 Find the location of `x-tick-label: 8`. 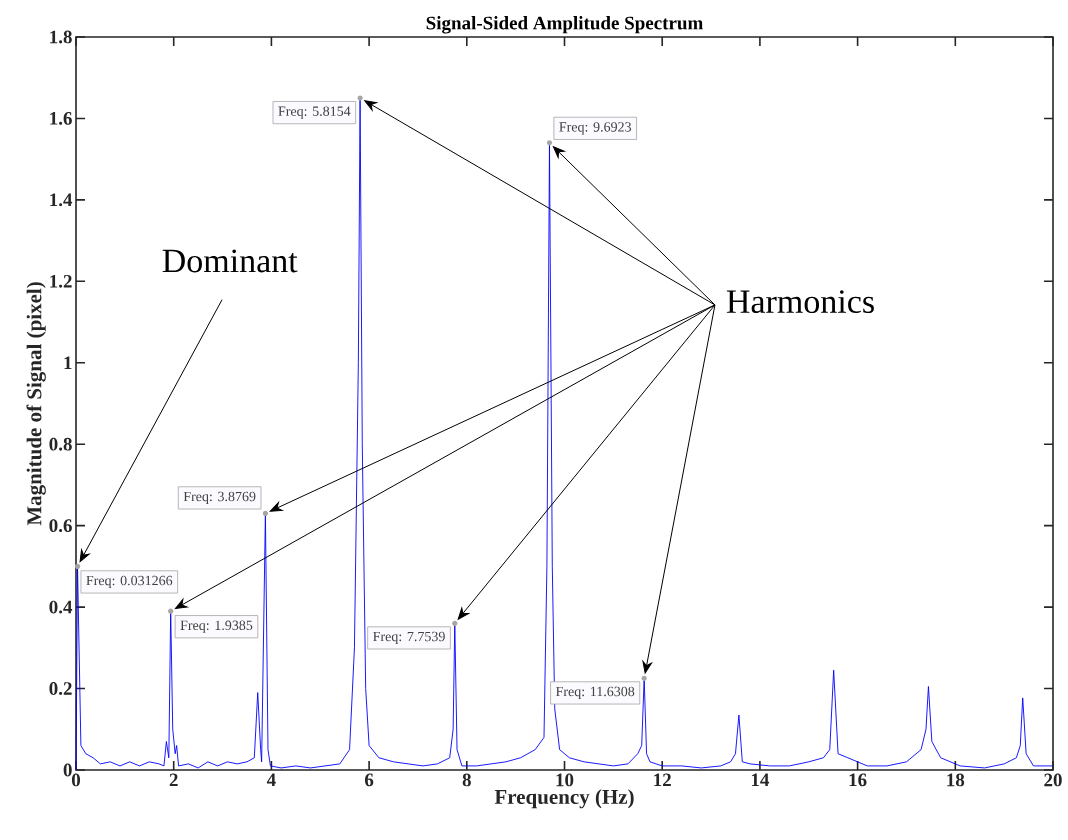

x-tick-label: 8 is located at coordinates (466, 780).